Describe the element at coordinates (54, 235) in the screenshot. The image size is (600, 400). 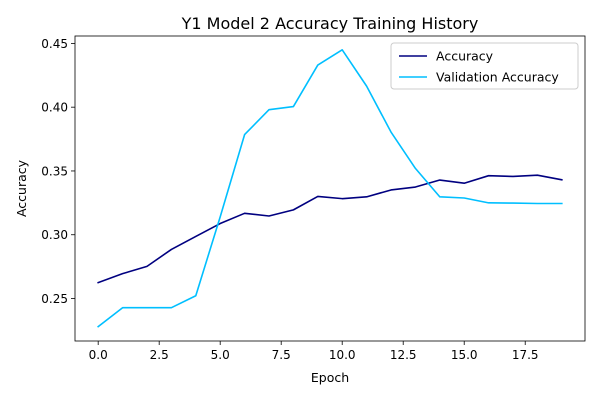
I see `y-tick-label: 0.30` at that location.